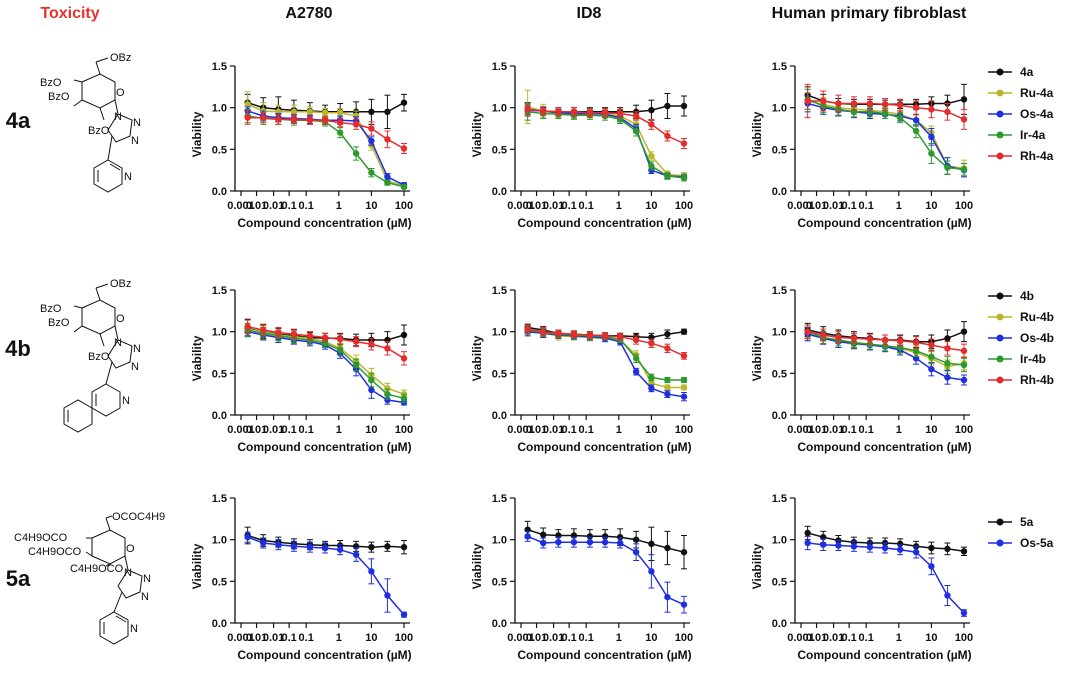 The image size is (1065, 674). I want to click on y-tick-label: 0.0, so click(779, 624).